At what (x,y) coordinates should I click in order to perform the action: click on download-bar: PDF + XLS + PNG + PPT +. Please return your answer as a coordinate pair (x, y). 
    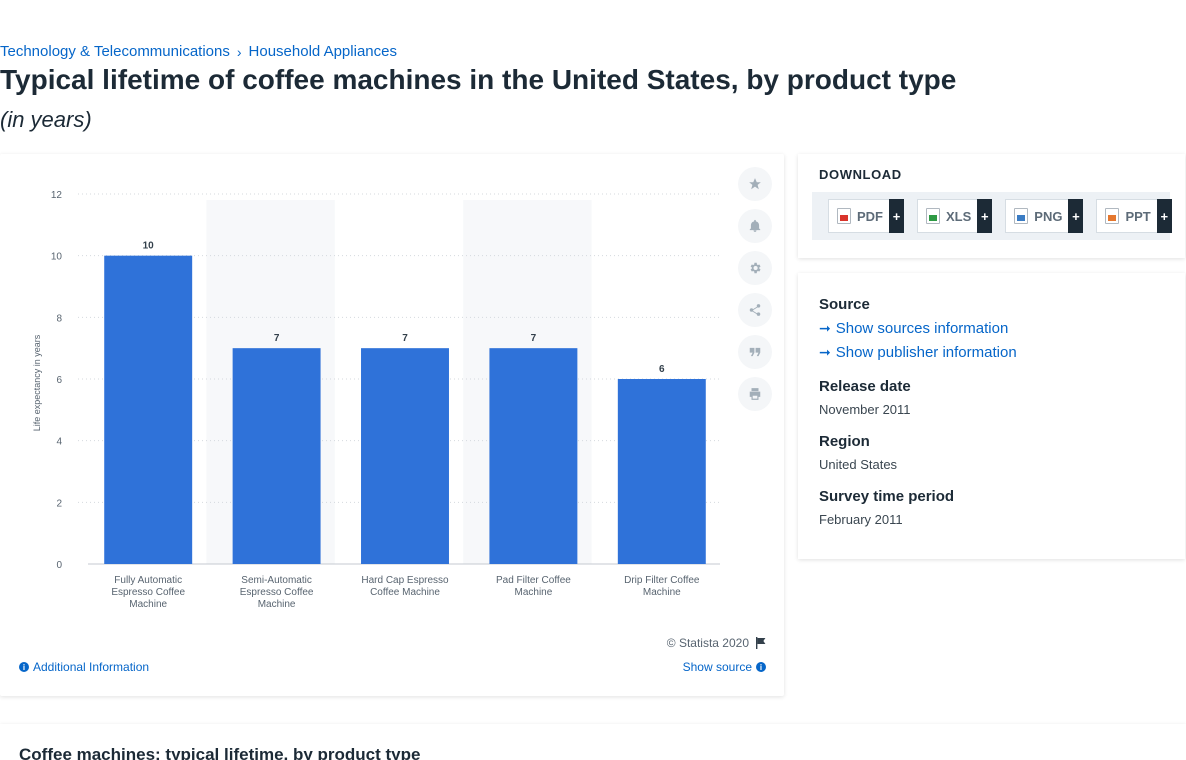
    Looking at the image, I should click on (992, 216).